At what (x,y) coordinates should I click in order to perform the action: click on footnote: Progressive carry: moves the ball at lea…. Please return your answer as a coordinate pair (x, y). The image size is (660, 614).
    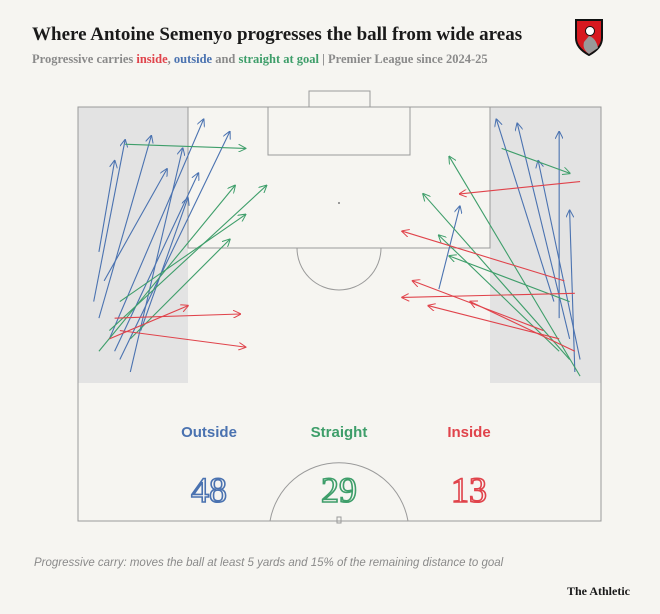
    Looking at the image, I should click on (269, 563).